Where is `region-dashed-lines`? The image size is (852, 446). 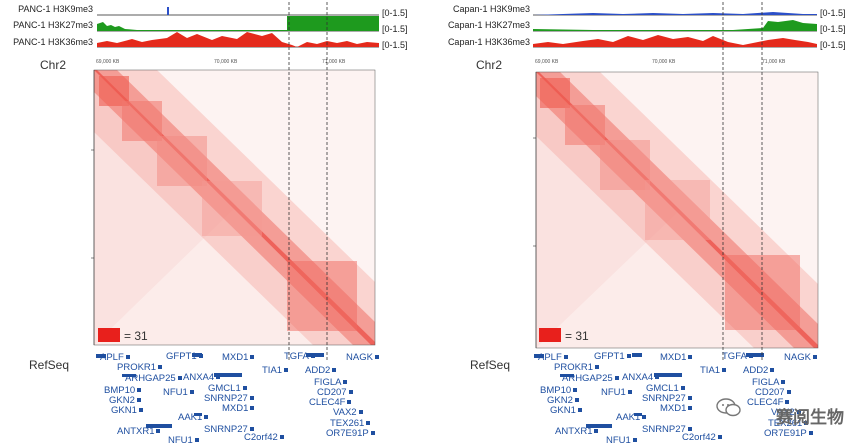 region-dashed-lines is located at coordinates (308, 182).